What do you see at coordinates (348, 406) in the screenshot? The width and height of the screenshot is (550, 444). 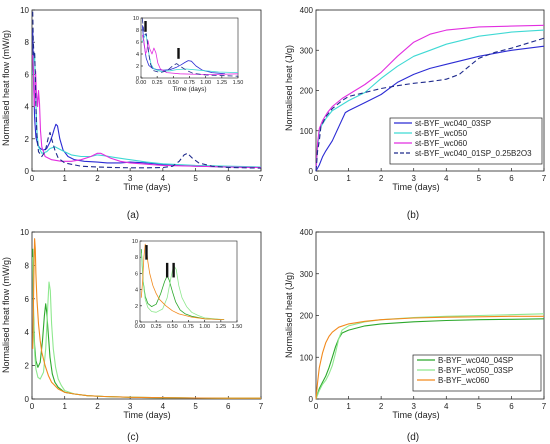 I see `panel-d-xtick-label: 1` at bounding box center [348, 406].